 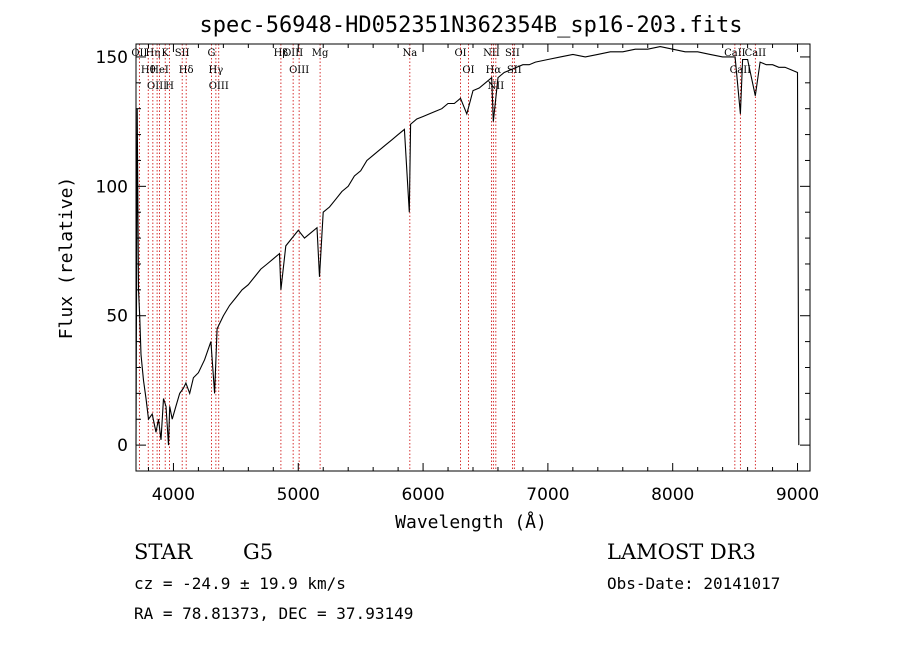 I want to click on line-label-24: CaII, so click(x=735, y=53).